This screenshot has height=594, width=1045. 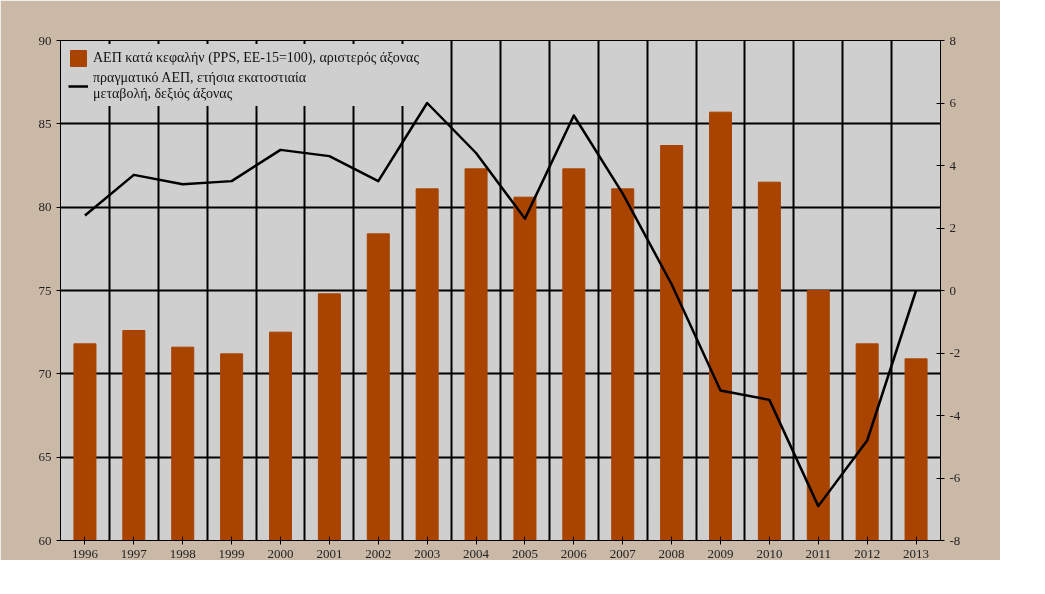 I want to click on x-tick-label: 1998, so click(x=182, y=553).